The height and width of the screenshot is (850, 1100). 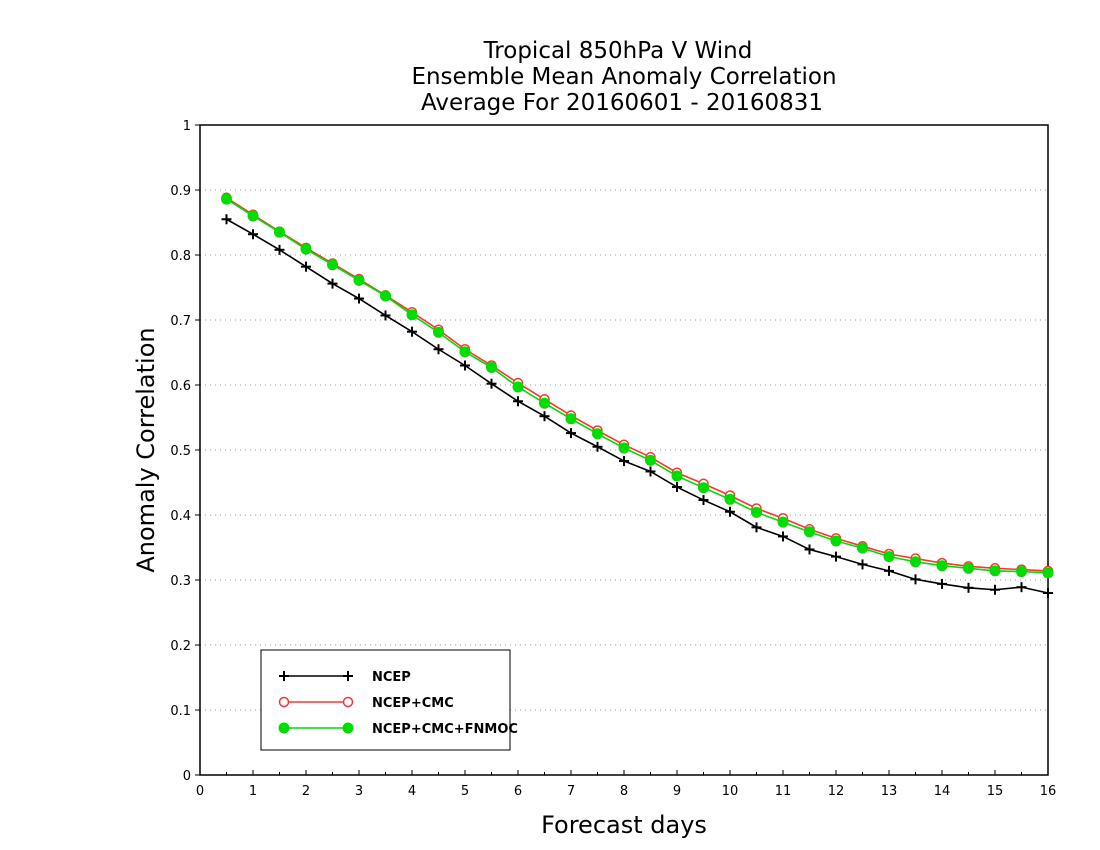 I want to click on legend: NCEP NCEP+CMC NCEP+CMC+FNMOC, so click(x=389, y=700).